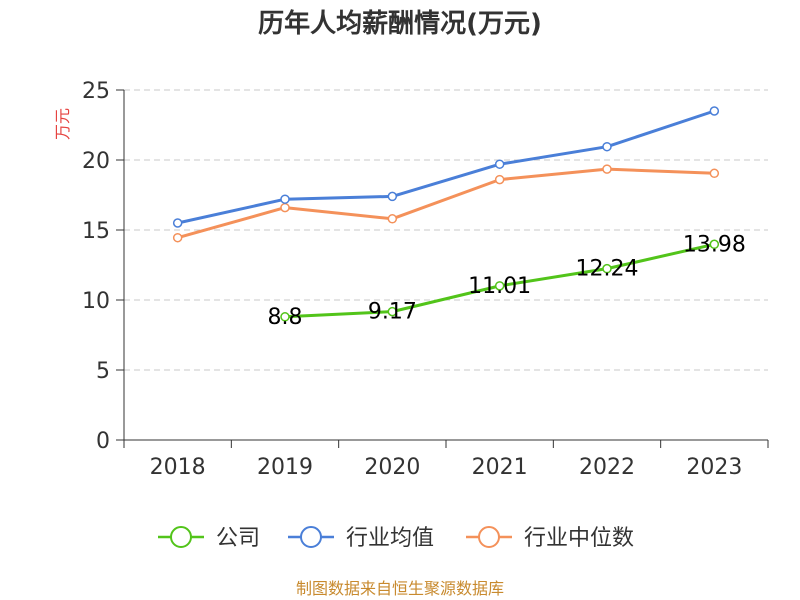 The height and width of the screenshot is (600, 800). Describe the element at coordinates (714, 467) in the screenshot. I see `x-tick-label: 2023` at that location.